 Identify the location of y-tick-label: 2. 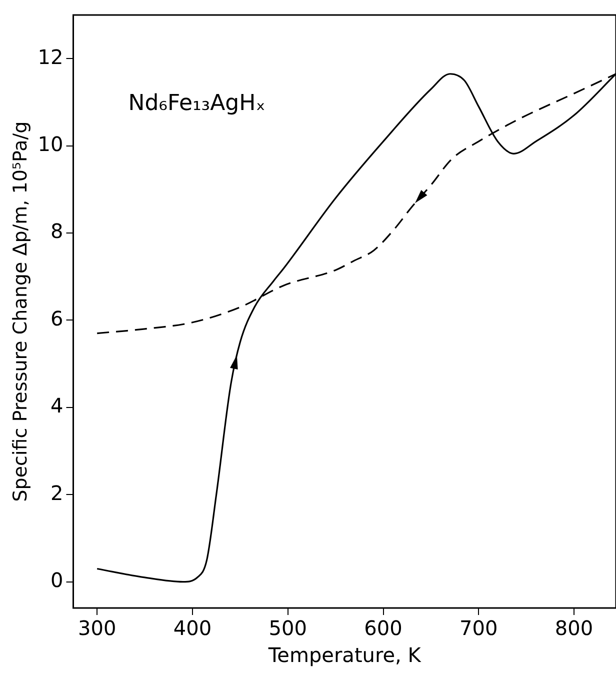
(57, 492).